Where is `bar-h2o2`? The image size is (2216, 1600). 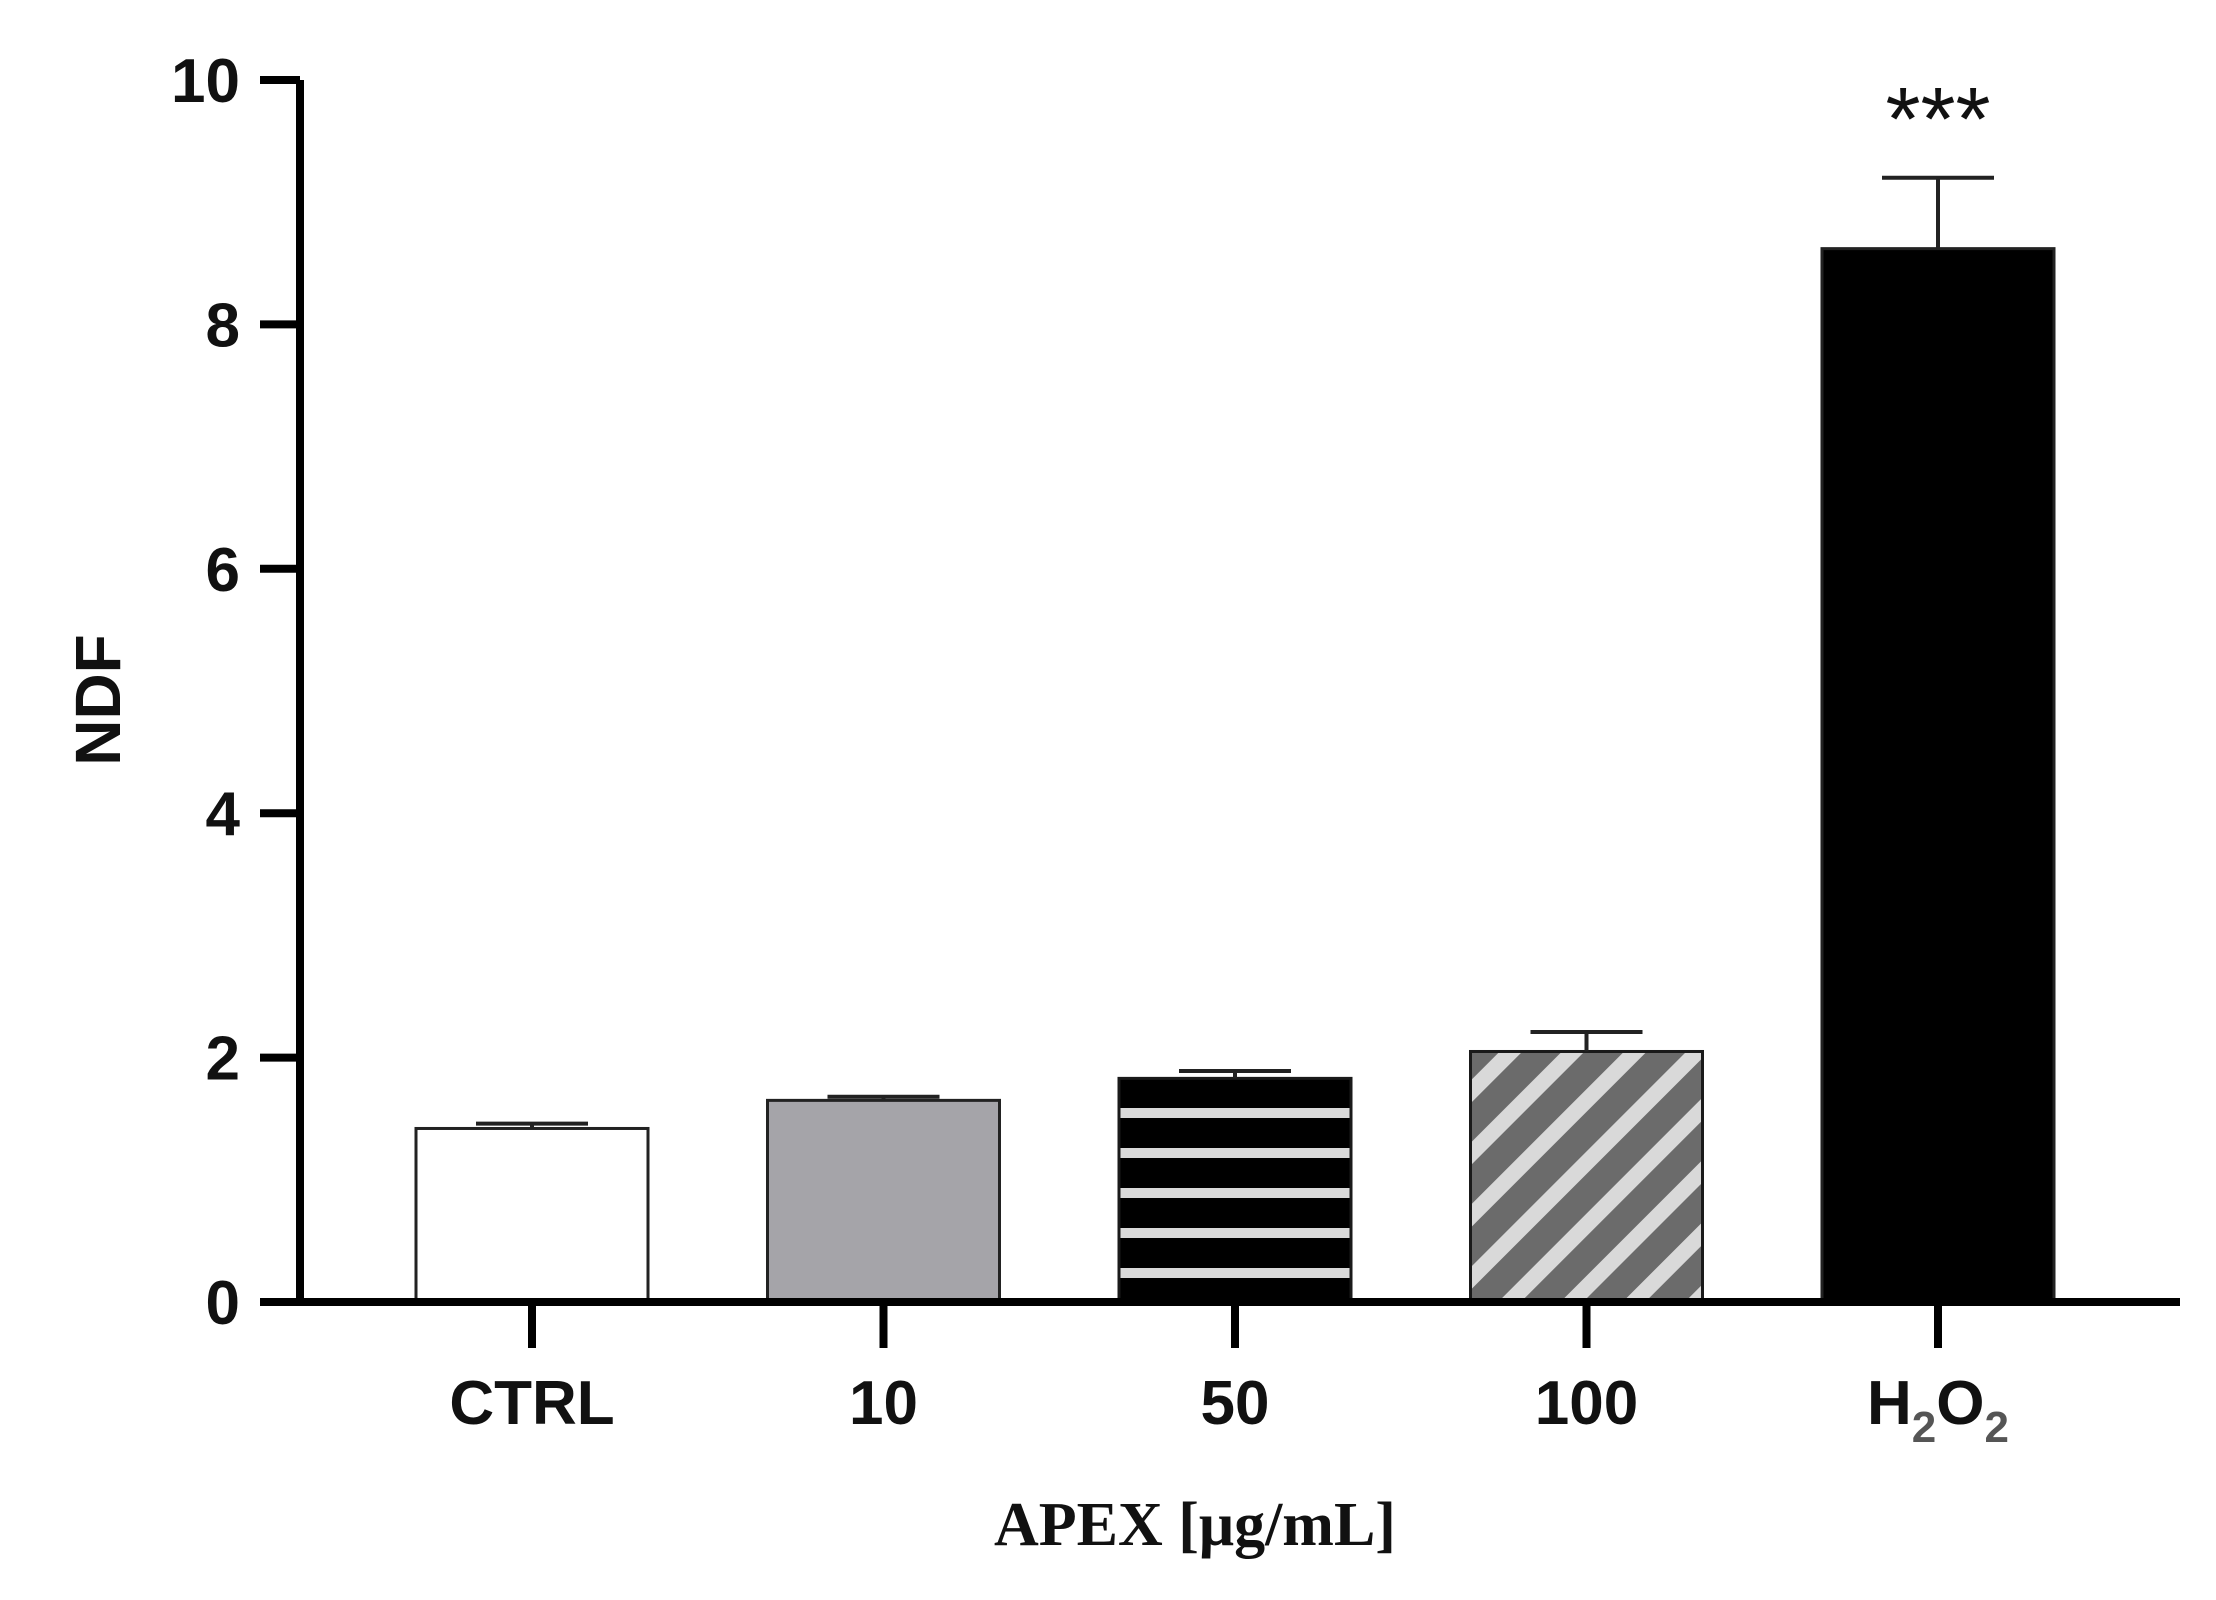 bar-h2o2 is located at coordinates (1938, 775).